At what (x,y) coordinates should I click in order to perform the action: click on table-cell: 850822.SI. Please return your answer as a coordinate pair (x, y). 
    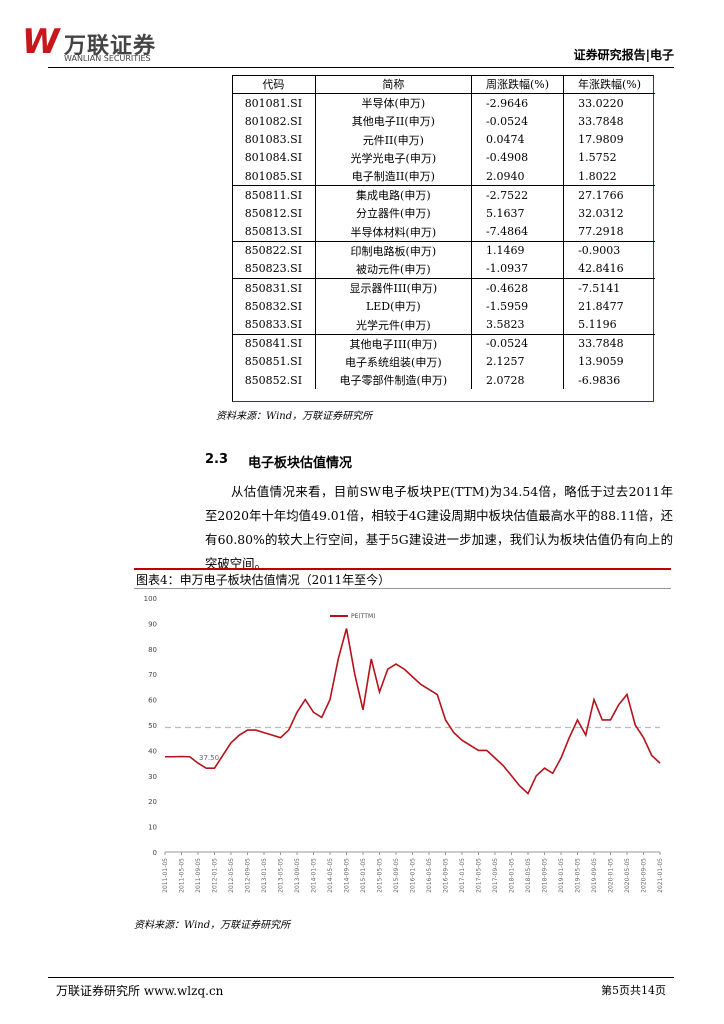
    Looking at the image, I should click on (273, 251).